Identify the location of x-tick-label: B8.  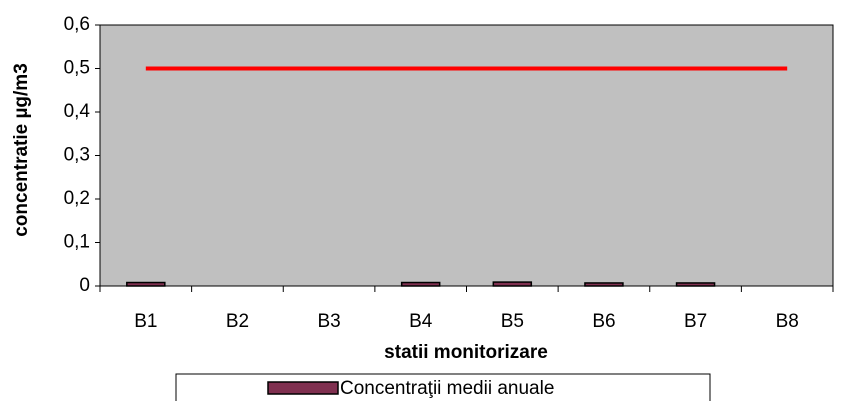
(787, 321).